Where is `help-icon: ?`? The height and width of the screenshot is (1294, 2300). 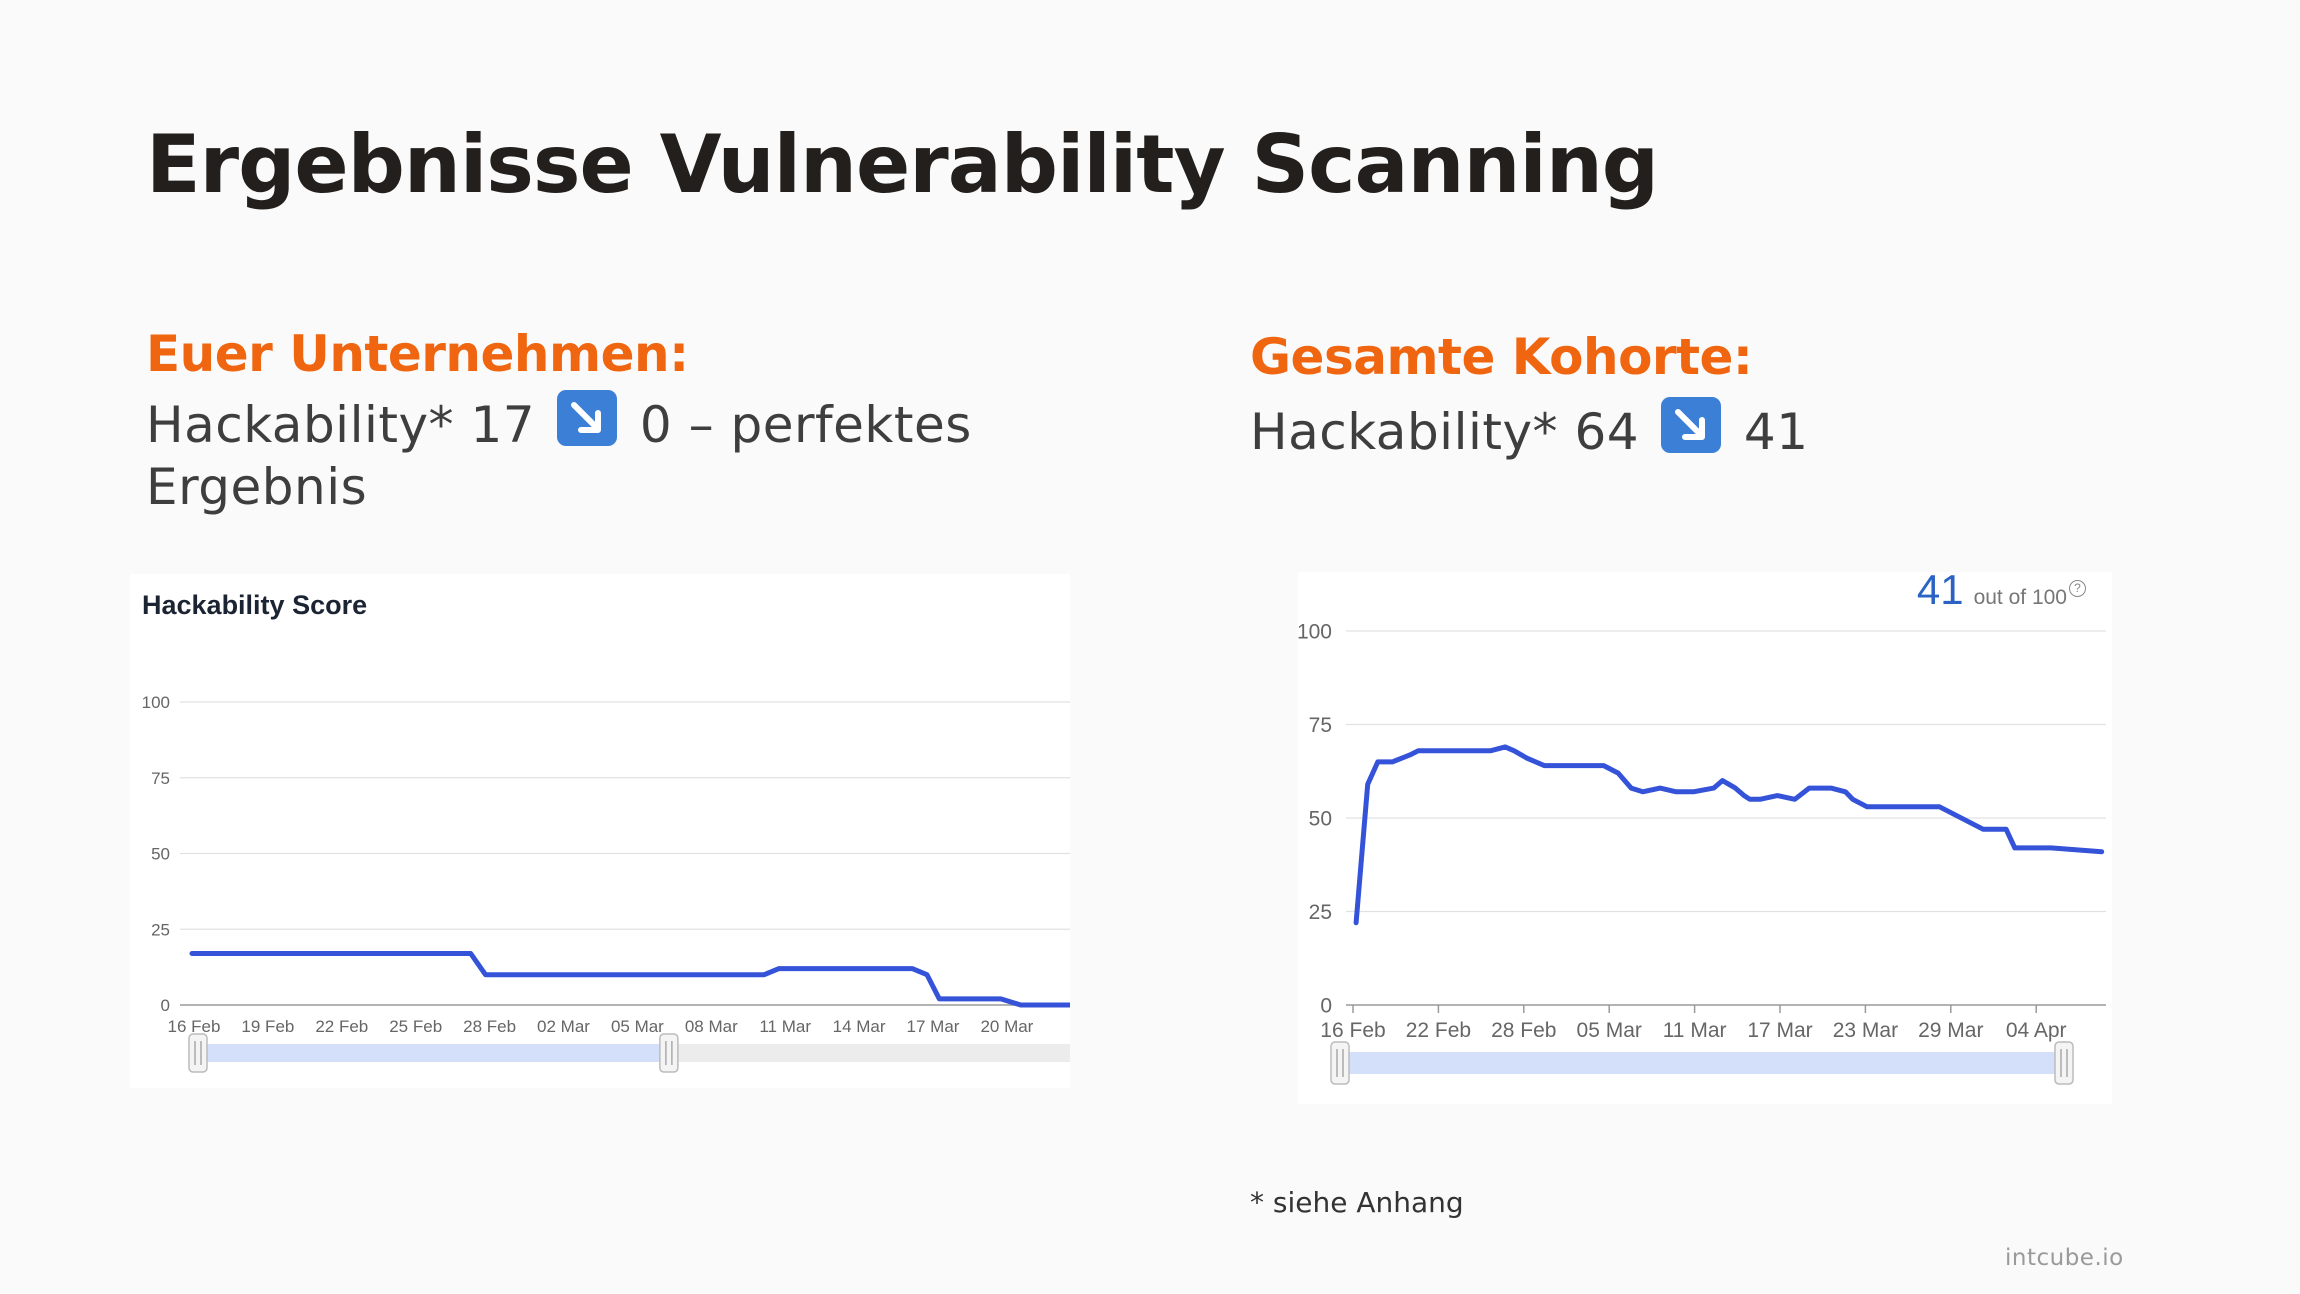 help-icon: ? is located at coordinates (2077, 588).